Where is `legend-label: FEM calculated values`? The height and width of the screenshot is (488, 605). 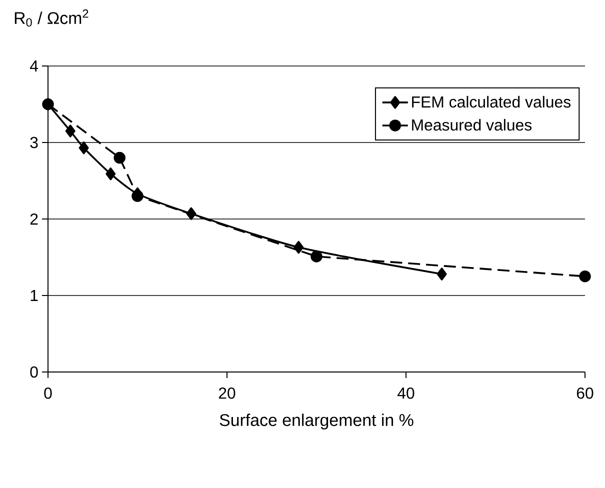
legend-label: FEM calculated values is located at coordinates (491, 102).